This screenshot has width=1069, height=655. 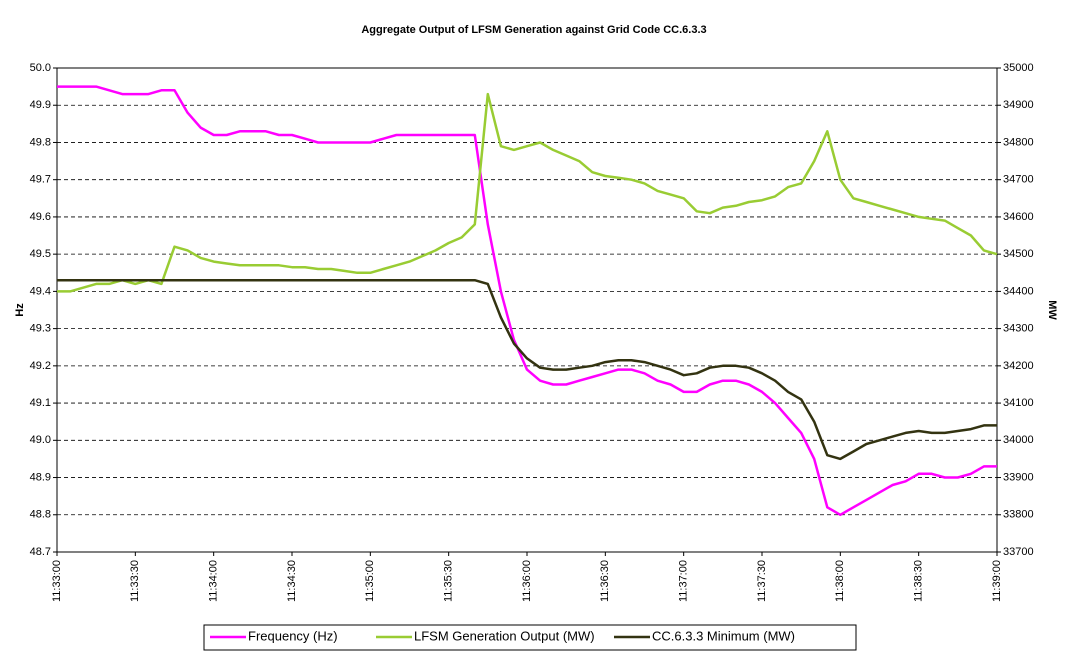 I want to click on x-tick-label: 11:34:30, so click(x=292, y=581).